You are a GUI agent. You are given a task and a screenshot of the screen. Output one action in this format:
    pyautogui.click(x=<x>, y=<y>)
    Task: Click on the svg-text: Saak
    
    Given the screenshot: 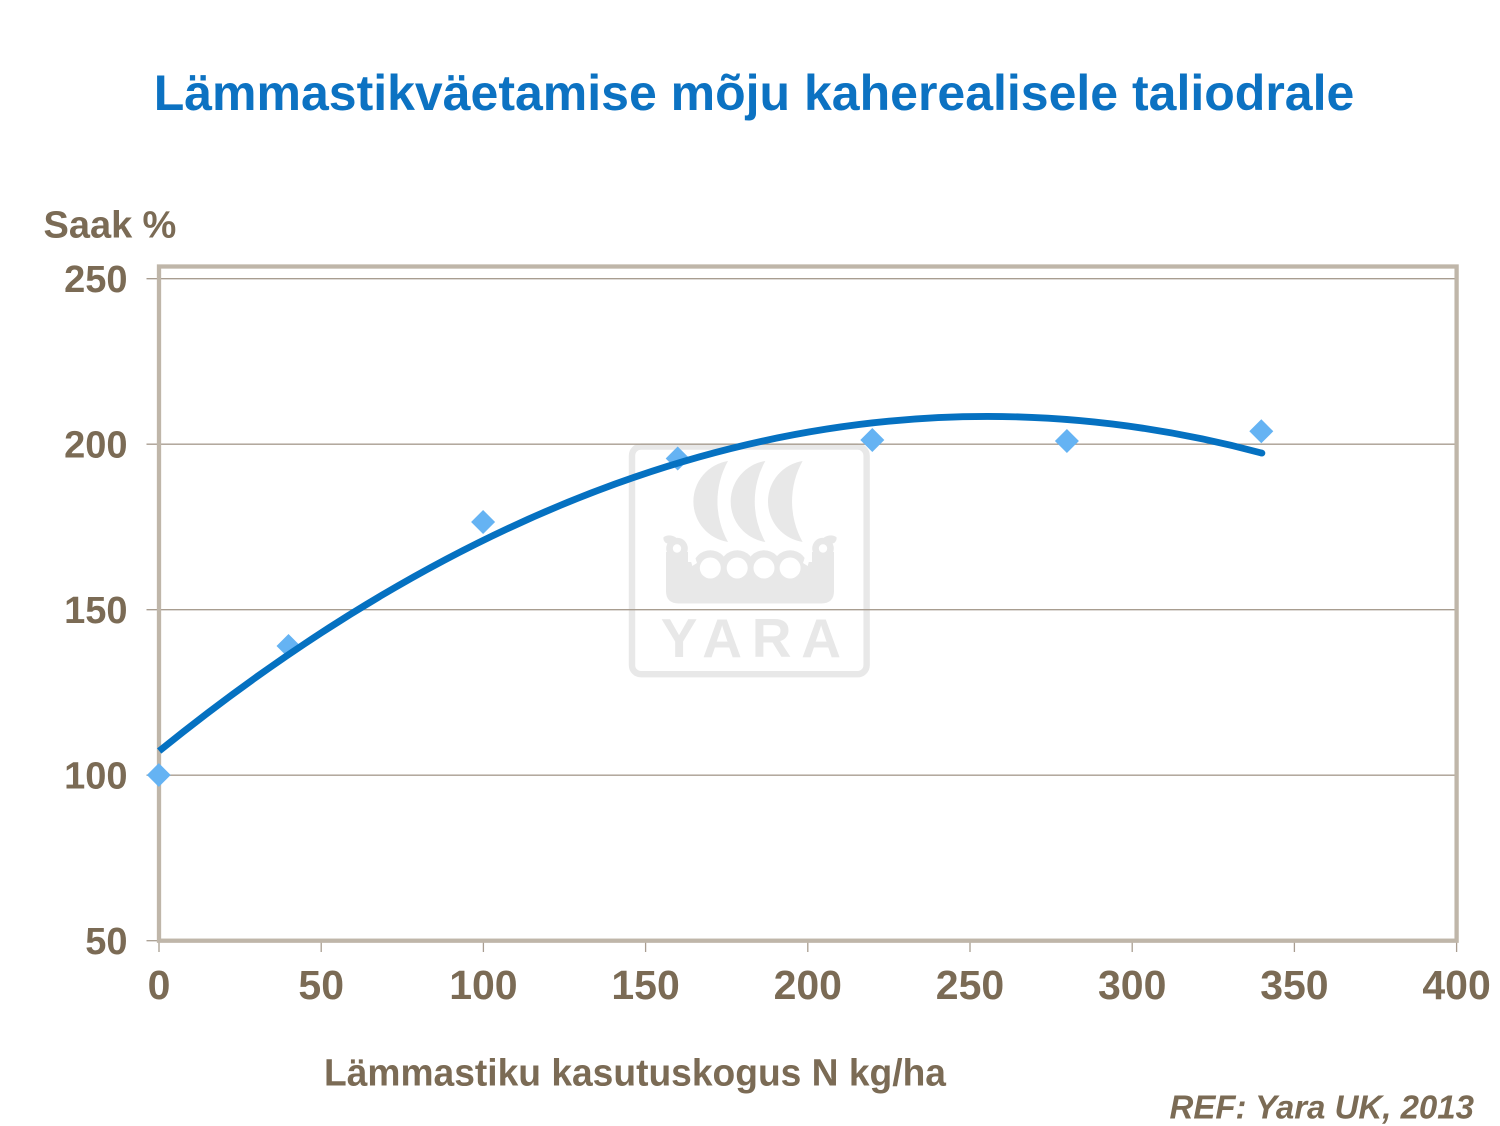 What is the action you would take?
    pyautogui.click(x=89, y=226)
    